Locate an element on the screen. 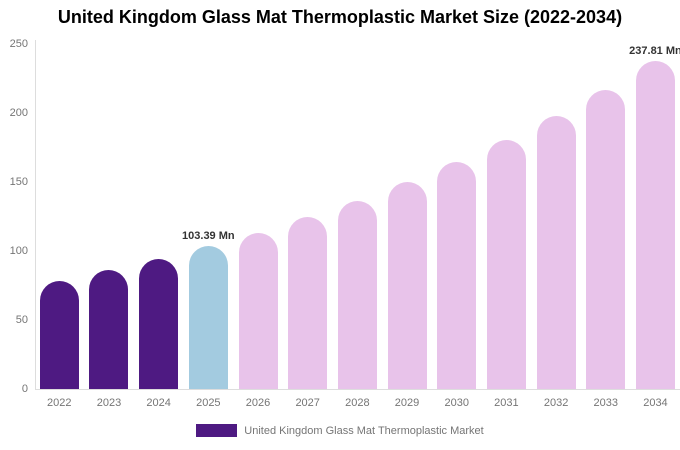  y-tick-label: 0 is located at coordinates (24, 389).